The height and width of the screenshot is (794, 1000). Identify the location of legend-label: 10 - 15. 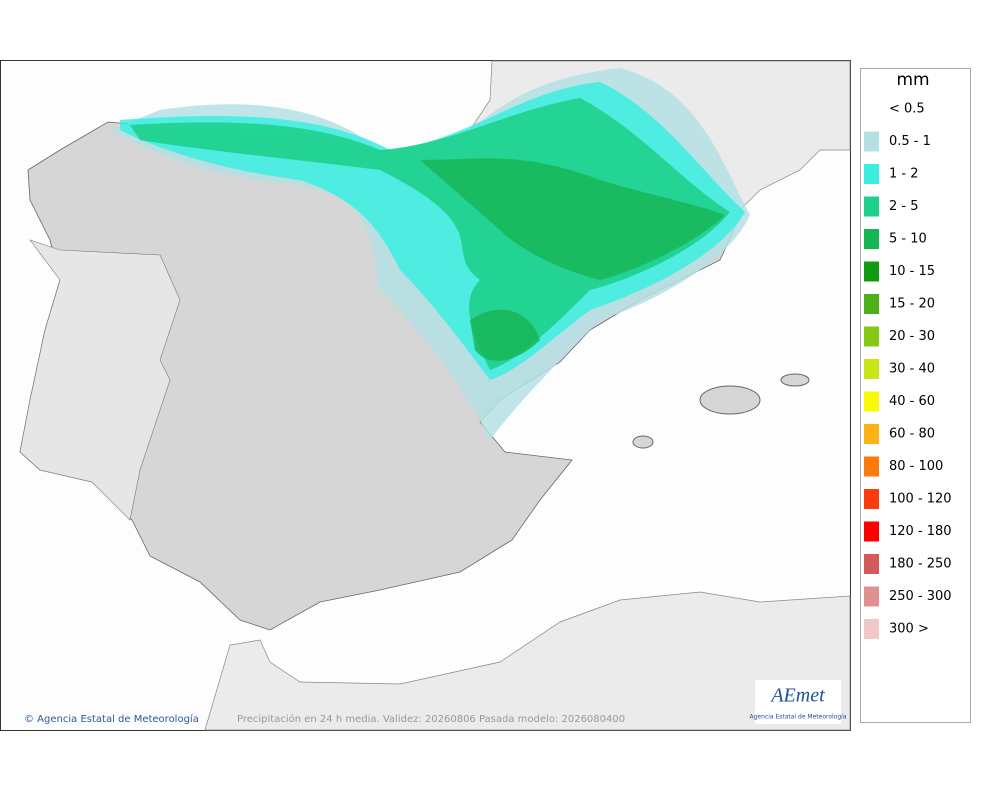
(912, 271).